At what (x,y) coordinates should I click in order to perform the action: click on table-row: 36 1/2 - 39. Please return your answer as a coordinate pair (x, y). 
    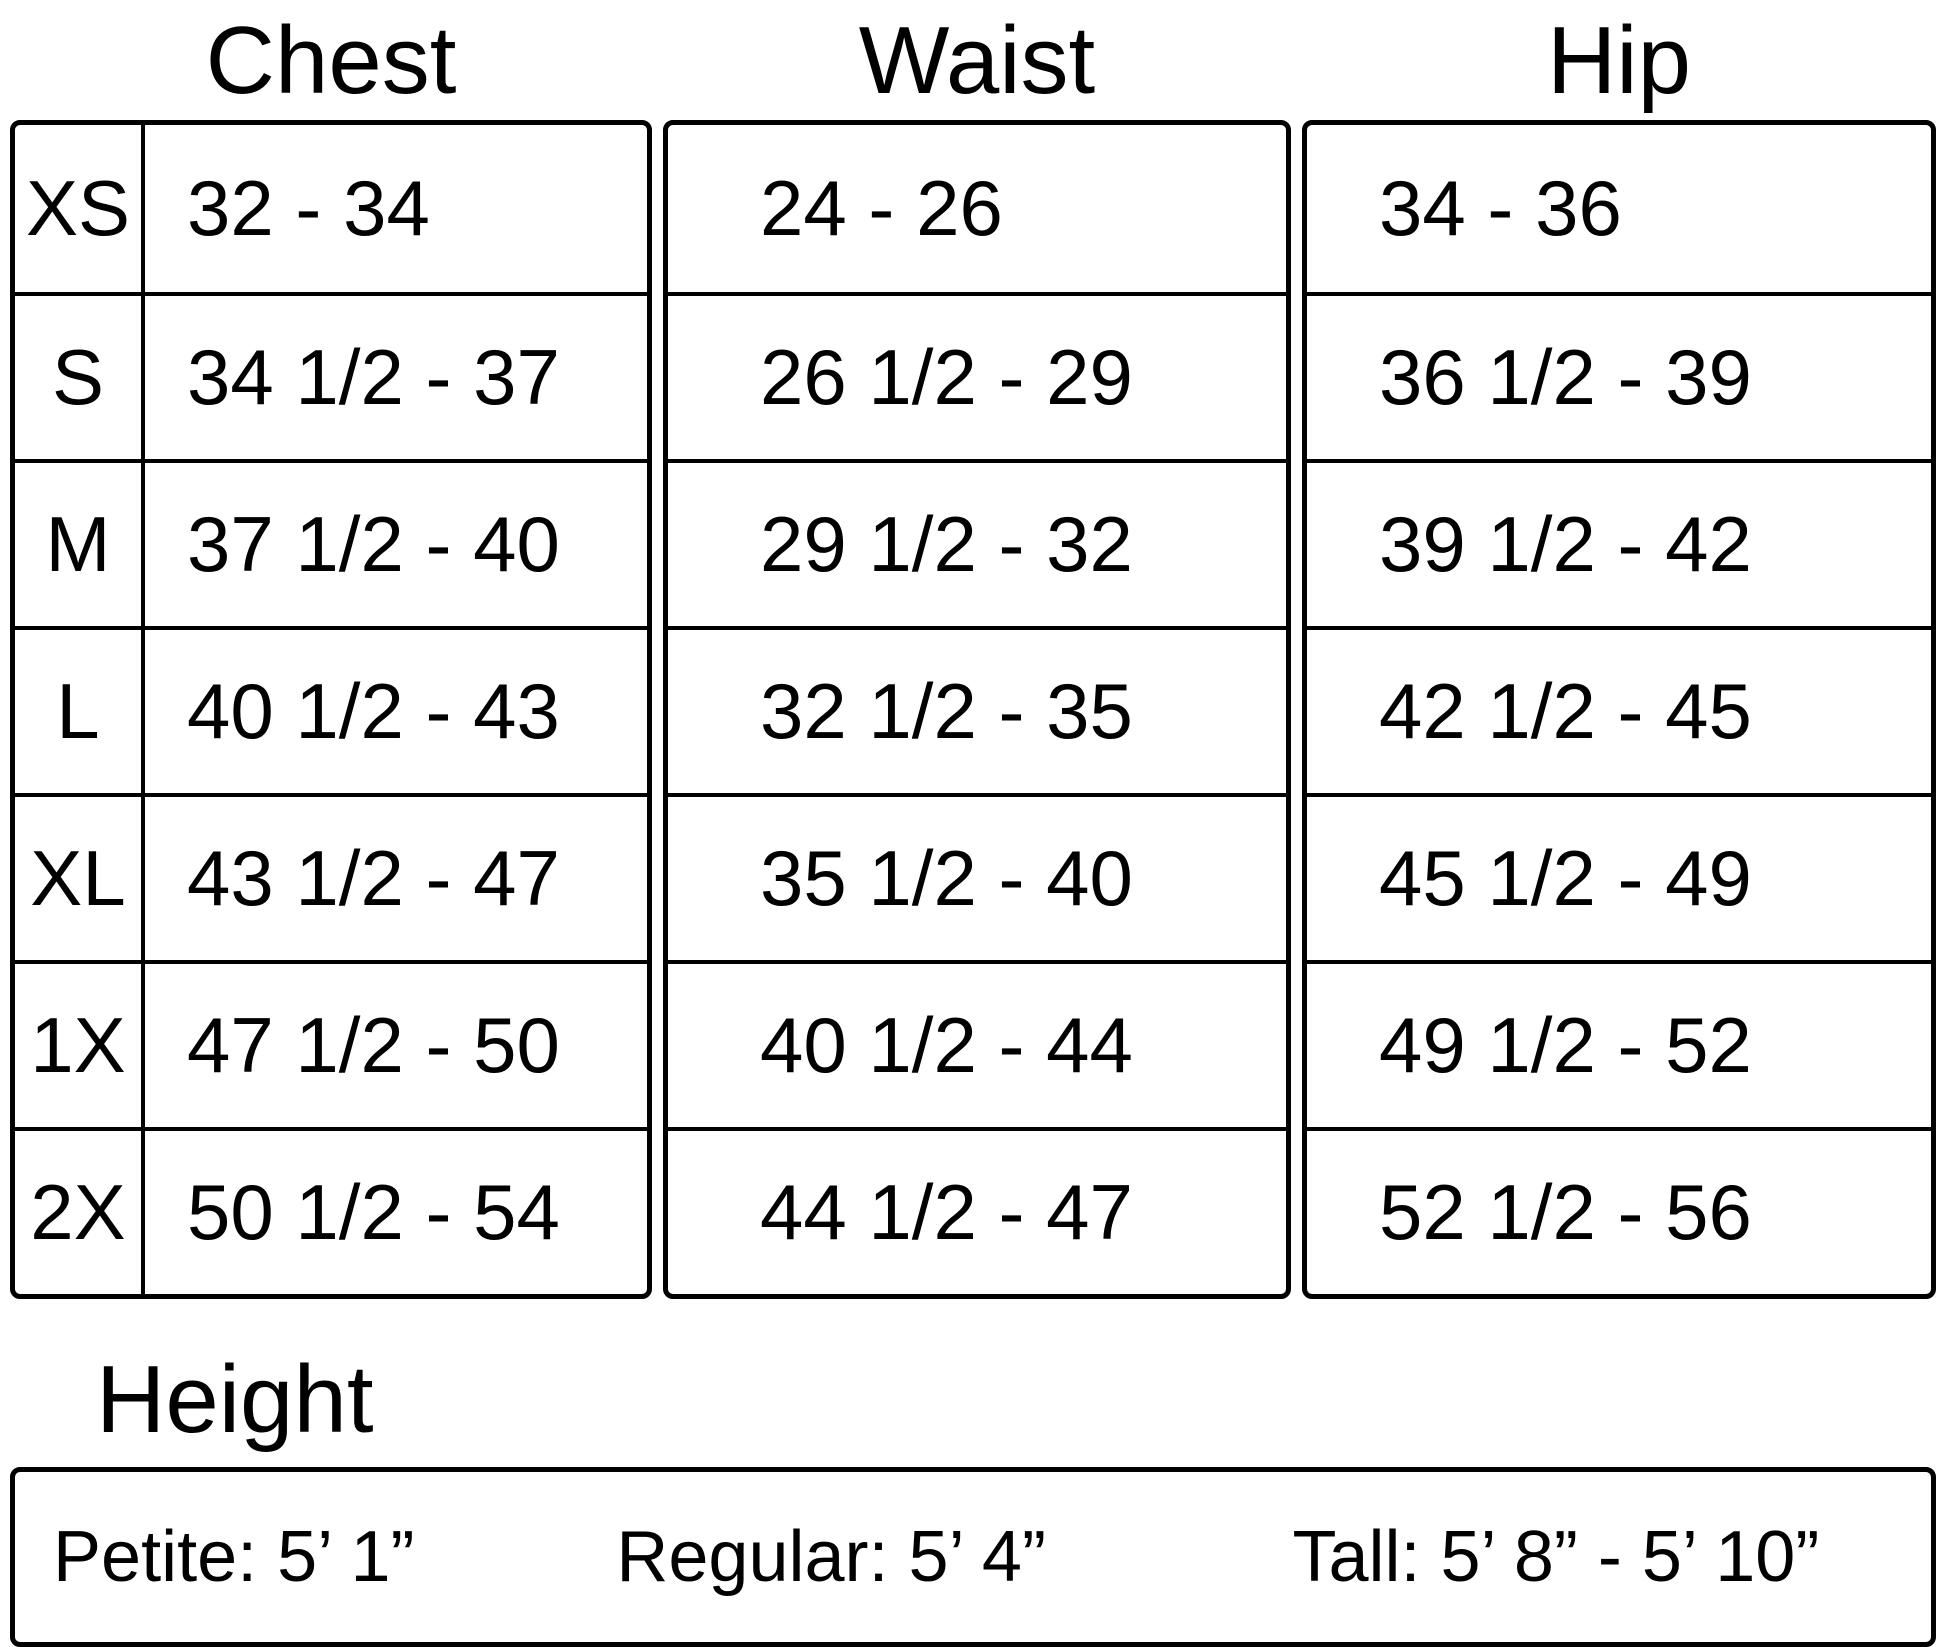
    Looking at the image, I should click on (1619, 375).